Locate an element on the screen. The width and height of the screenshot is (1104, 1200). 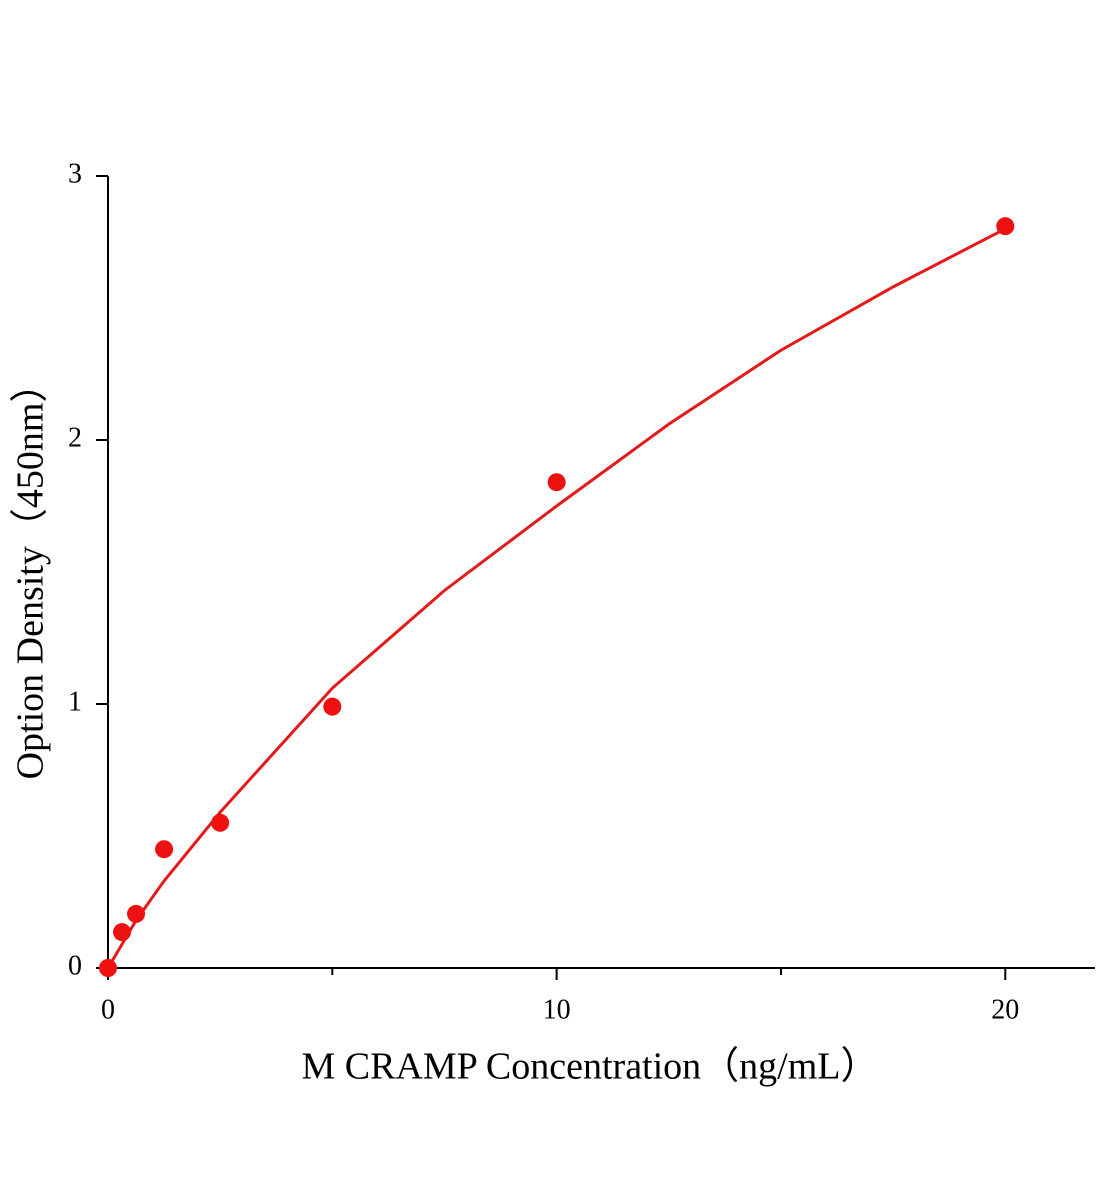
y-tick-label: 0 is located at coordinates (75, 965).